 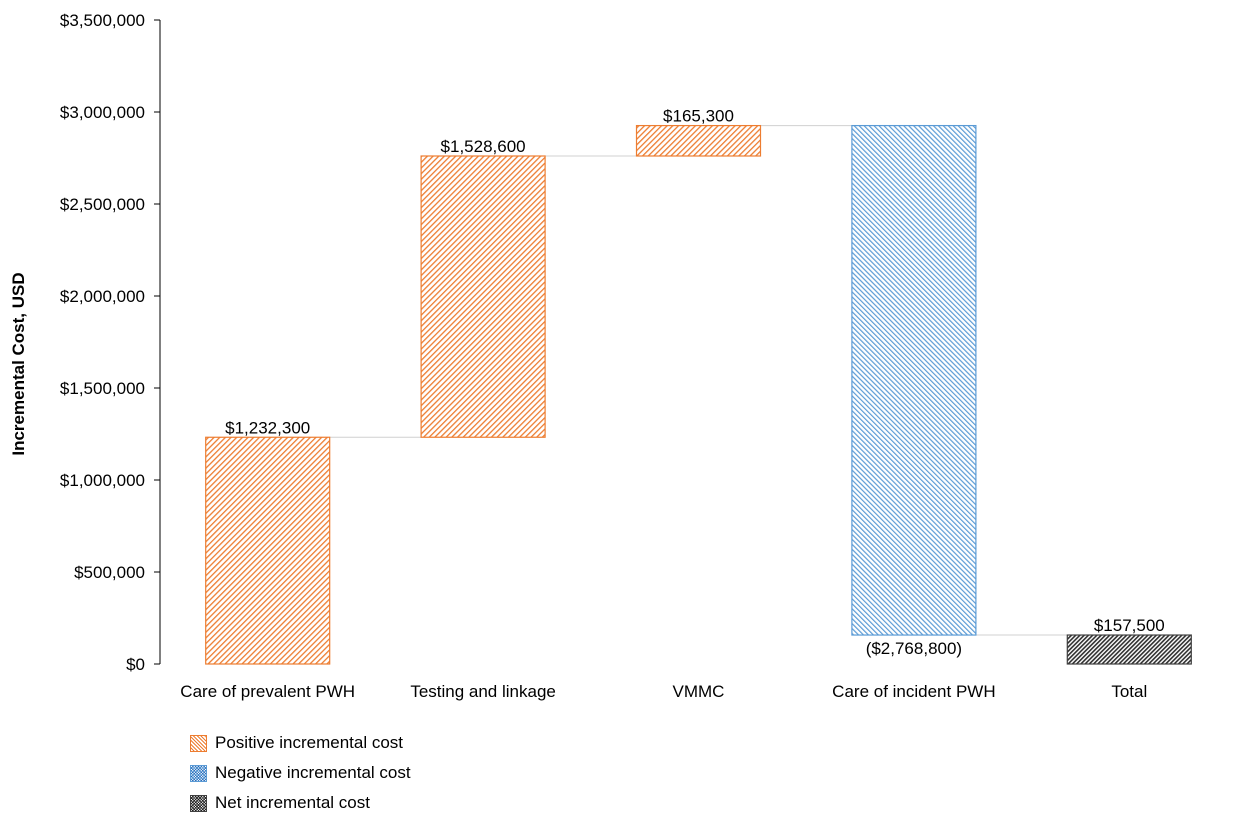 I want to click on legend-swatch-negative, so click(x=198, y=773).